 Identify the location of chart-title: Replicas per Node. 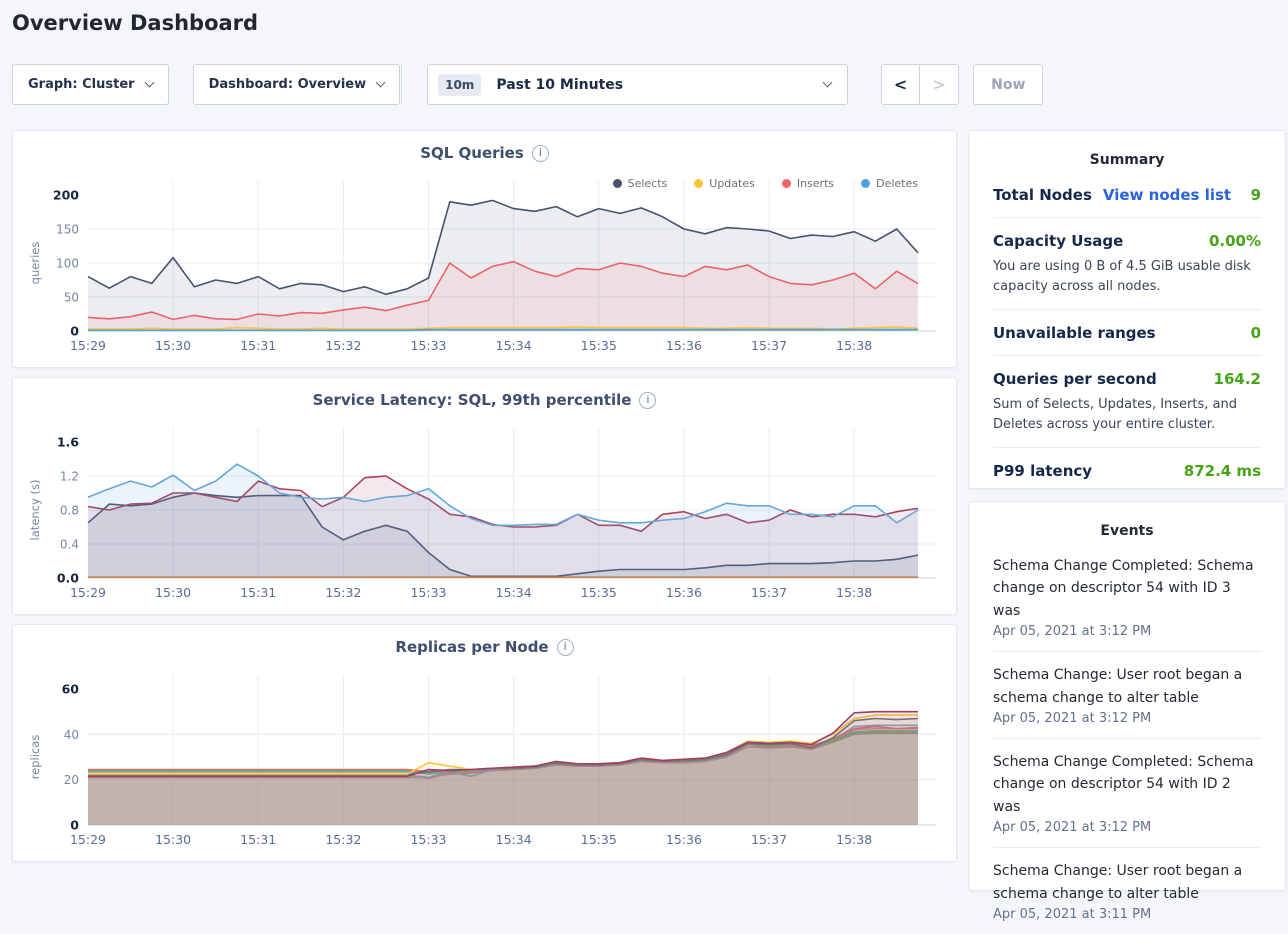
(472, 647).